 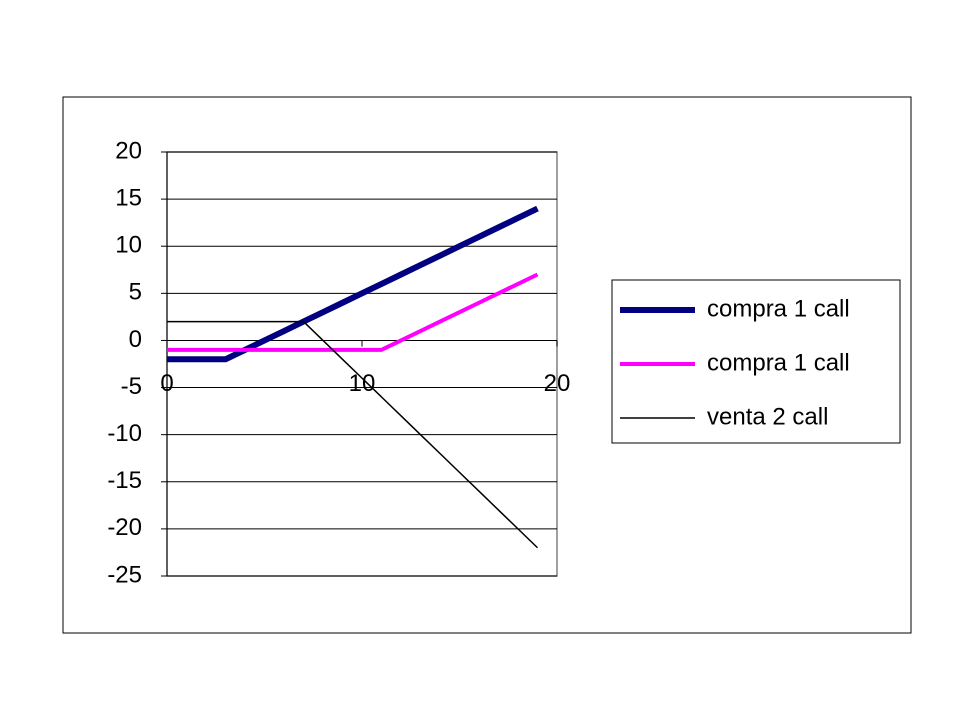 What do you see at coordinates (362, 383) in the screenshot?
I see `x-tick-label: 10` at bounding box center [362, 383].